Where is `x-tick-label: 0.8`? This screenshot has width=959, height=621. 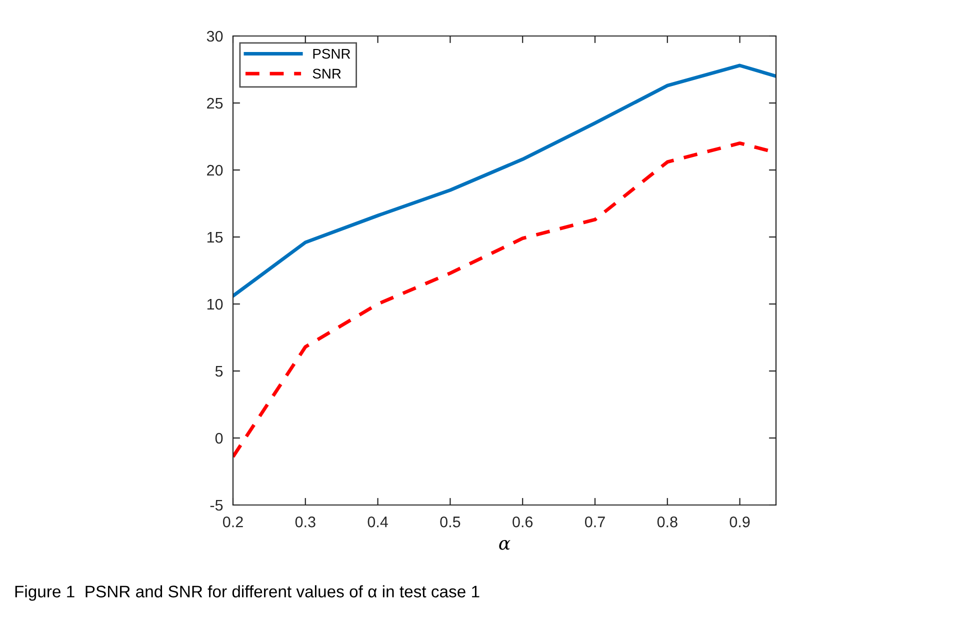
x-tick-label: 0.8 is located at coordinates (667, 522).